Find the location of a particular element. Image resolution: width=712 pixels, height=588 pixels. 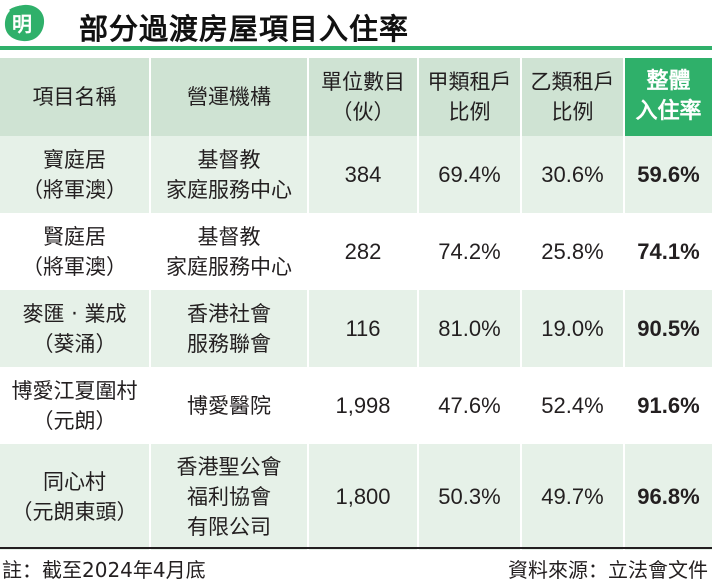

table-row: 寶庭居 （將軍澳） 基督教 家庭服務中心 384 69.4% 30.6% 59.6% is located at coordinates (356, 174).